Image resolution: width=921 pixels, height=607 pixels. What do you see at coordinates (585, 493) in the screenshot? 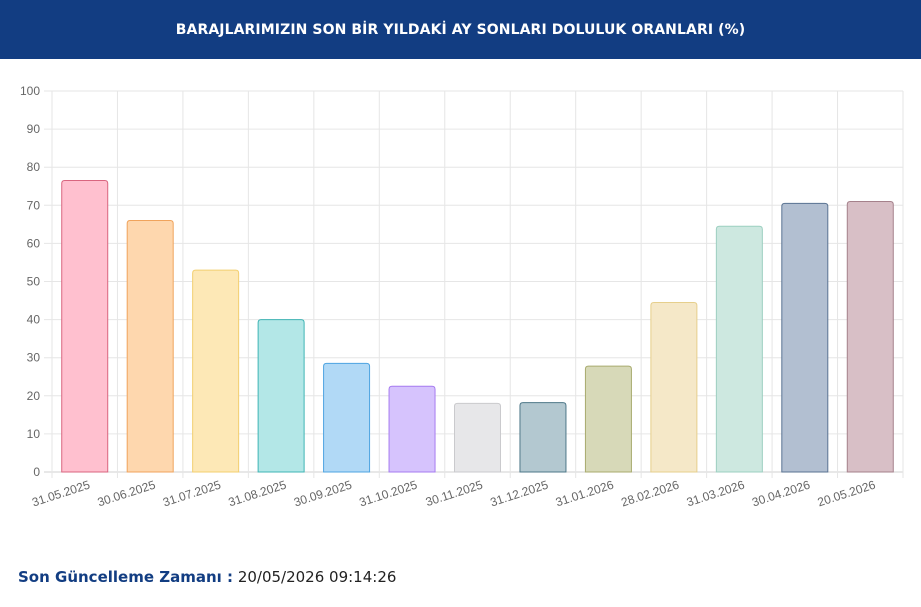
I see `x-tick-label: 31.01.2026` at bounding box center [585, 493].